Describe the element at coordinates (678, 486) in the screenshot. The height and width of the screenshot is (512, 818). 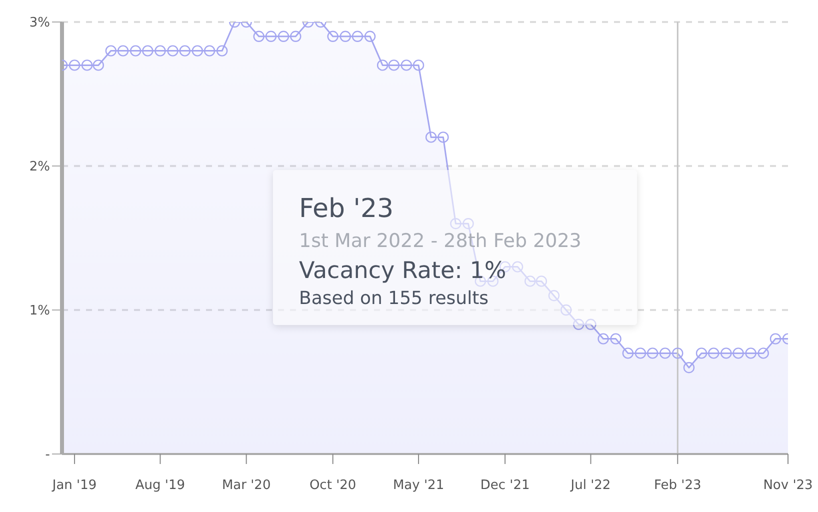
I see `x-tick-label: Feb '23` at that location.